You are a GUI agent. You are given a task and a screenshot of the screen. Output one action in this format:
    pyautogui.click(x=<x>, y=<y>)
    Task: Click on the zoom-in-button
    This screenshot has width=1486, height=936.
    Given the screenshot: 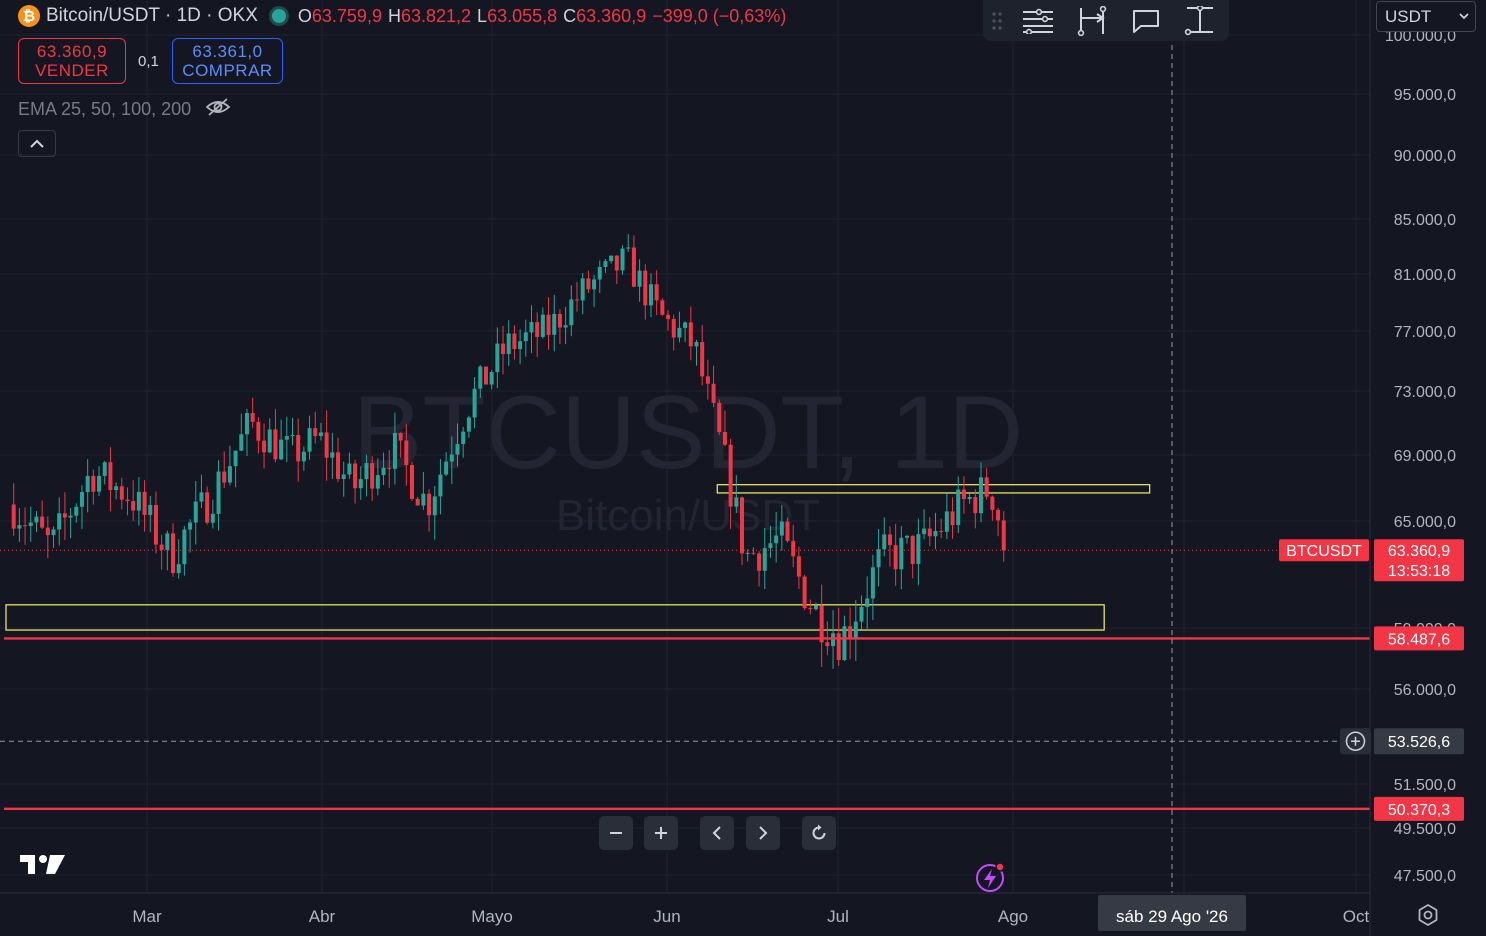 What is the action you would take?
    pyautogui.click(x=661, y=833)
    